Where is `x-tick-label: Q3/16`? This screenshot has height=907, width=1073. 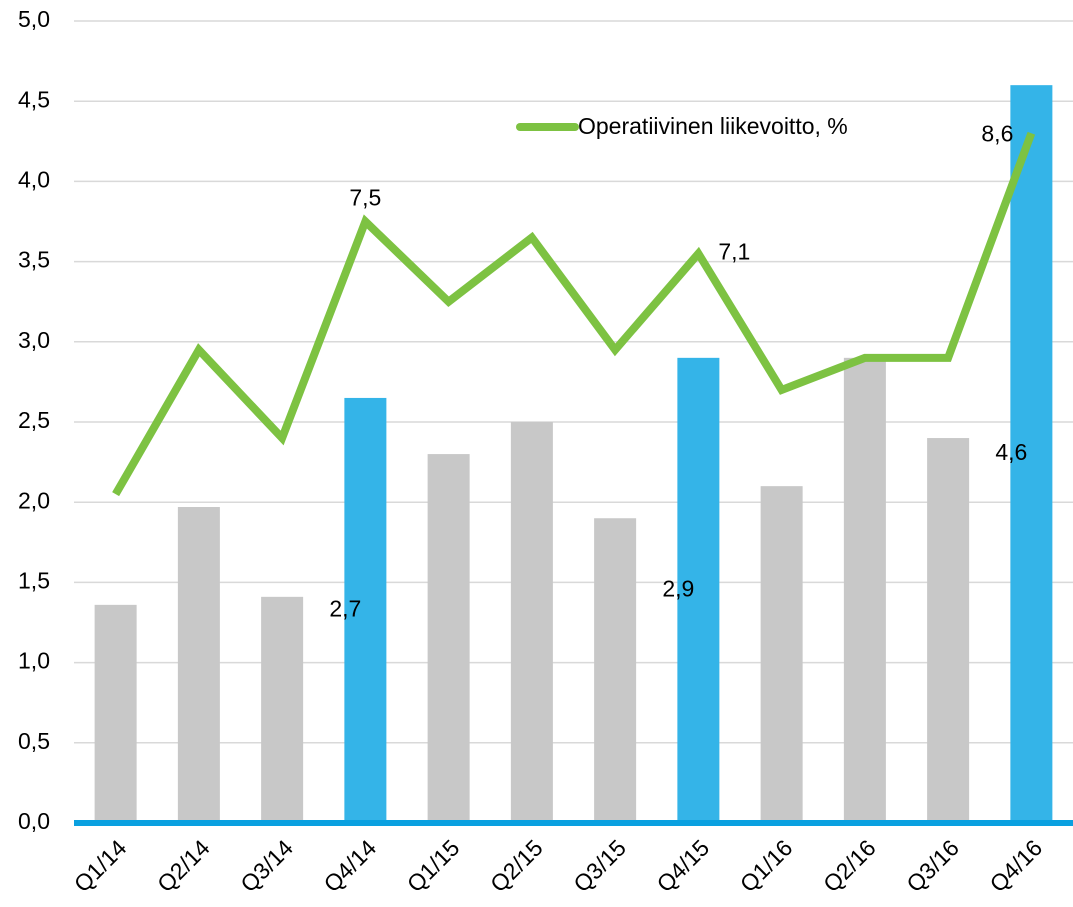
x-tick-label: Q3/16 is located at coordinates (932, 865).